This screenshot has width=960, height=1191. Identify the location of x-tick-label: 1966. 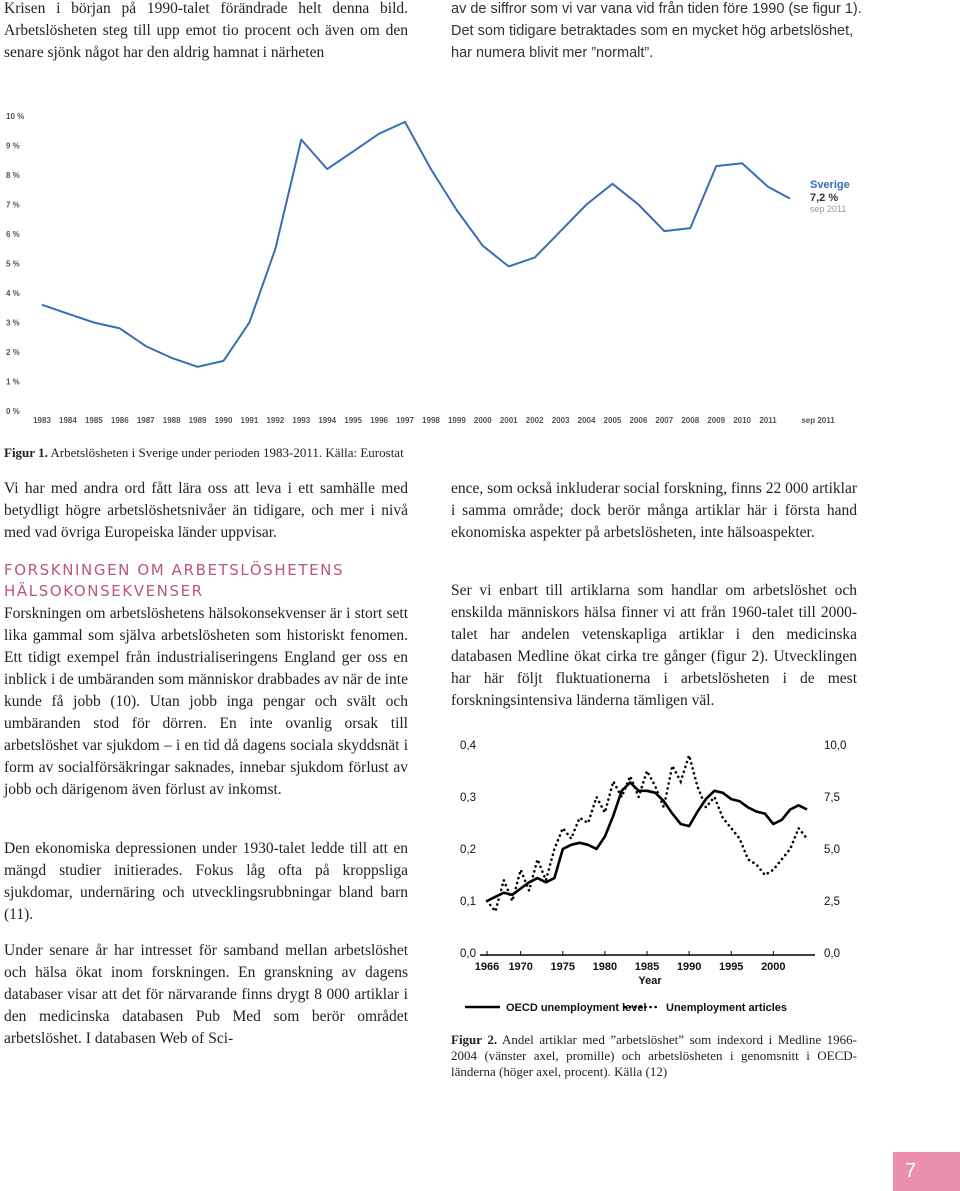
(487, 967).